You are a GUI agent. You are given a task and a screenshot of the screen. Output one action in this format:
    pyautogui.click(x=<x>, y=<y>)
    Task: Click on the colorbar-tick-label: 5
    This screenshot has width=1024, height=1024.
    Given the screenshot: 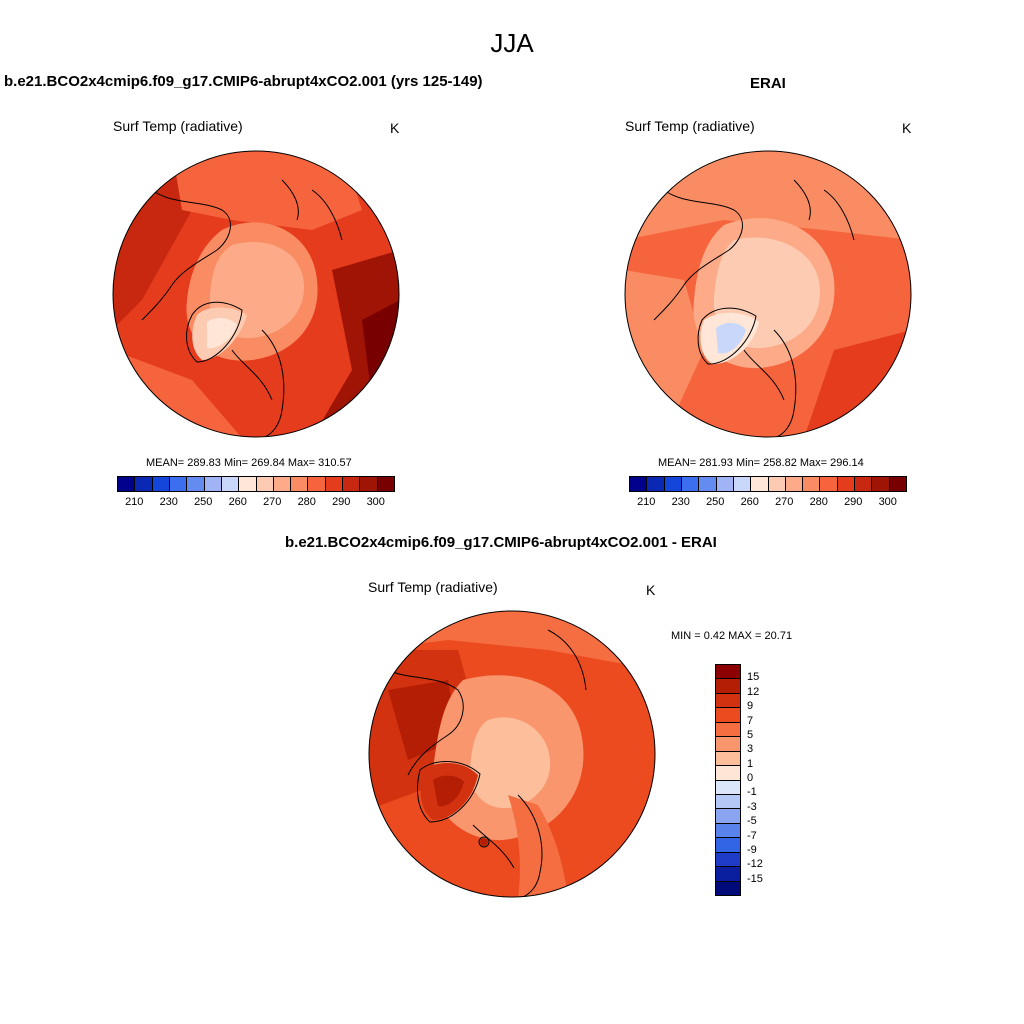 What is the action you would take?
    pyautogui.click(x=750, y=734)
    